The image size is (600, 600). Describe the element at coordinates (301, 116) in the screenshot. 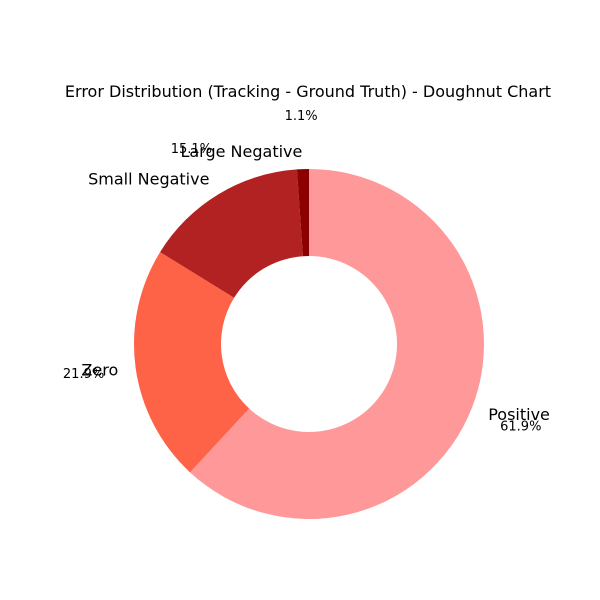

I see `slice-percent-large-negative: 1.1%` at that location.